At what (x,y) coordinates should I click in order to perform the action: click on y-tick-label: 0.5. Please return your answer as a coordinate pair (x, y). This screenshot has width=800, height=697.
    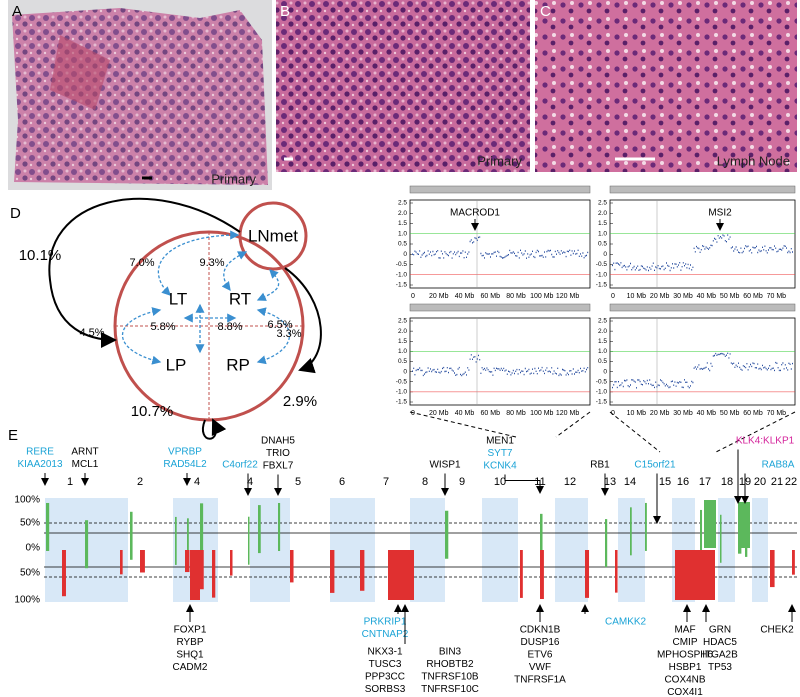
    Looking at the image, I should click on (402, 361).